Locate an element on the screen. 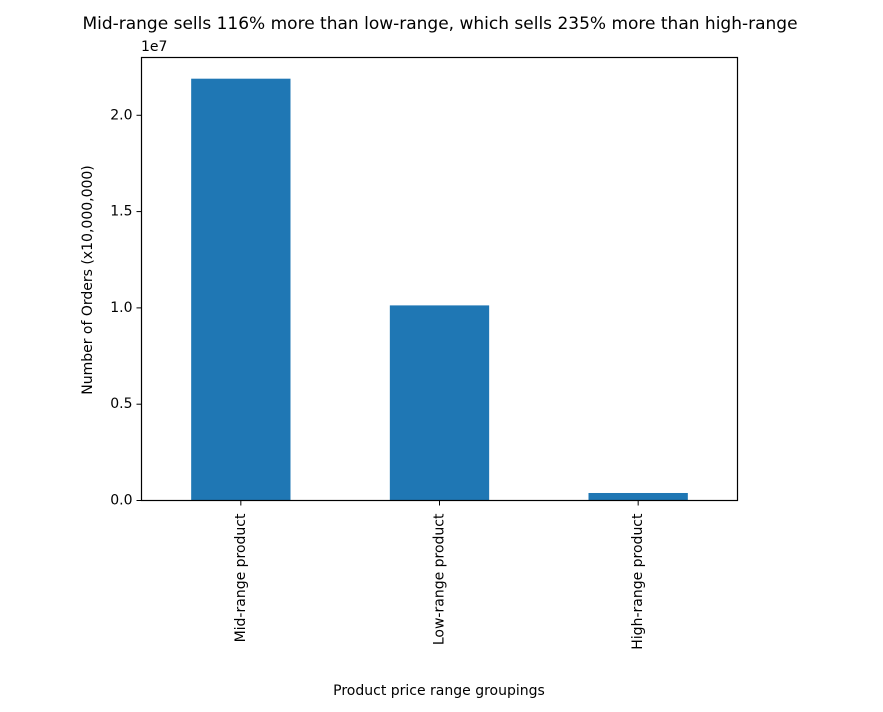 This screenshot has height=712, width=883. x-tick-label: Low-range product is located at coordinates (440, 579).